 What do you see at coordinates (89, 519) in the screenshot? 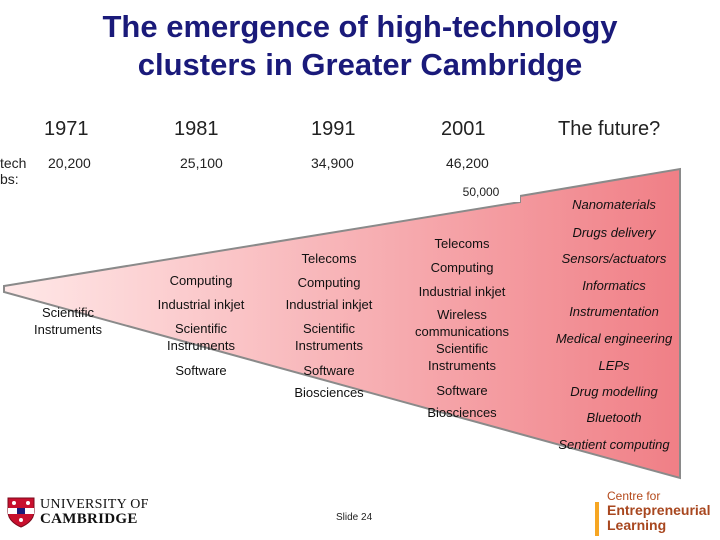
I see `university-line-2: CAMBRIDGE` at bounding box center [89, 519].